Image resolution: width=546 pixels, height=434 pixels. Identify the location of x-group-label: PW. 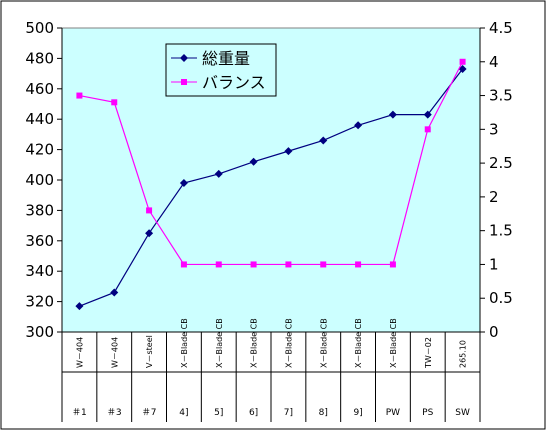
(393, 413).